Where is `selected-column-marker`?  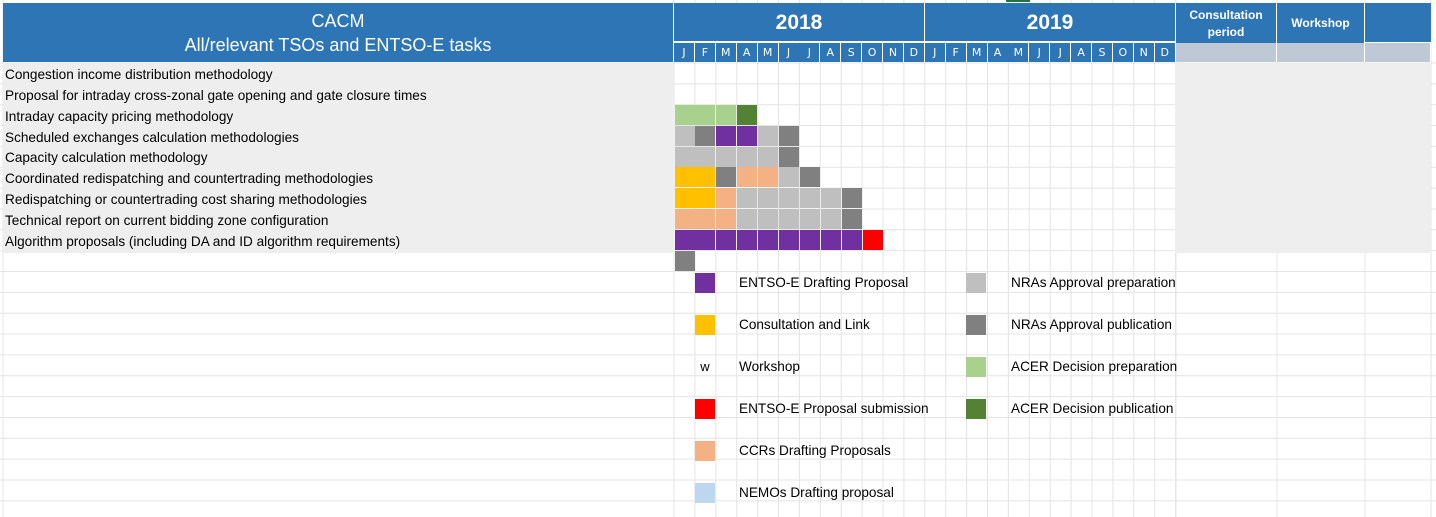
selected-column-marker is located at coordinates (1018, 1).